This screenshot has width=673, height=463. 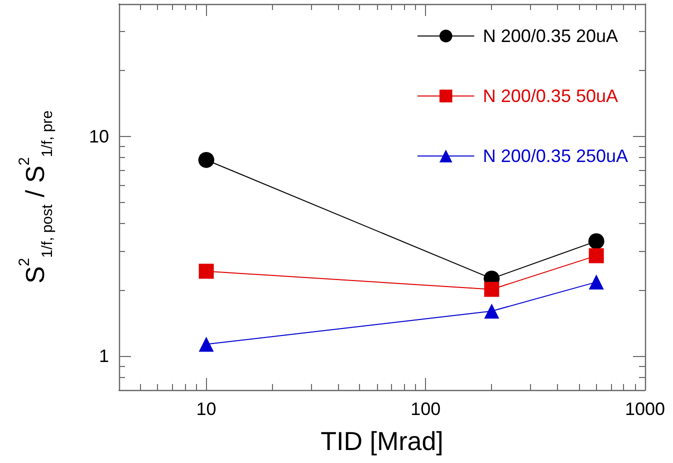 What do you see at coordinates (550, 36) in the screenshot?
I see `legend-label: N 200/0.35 20uA` at bounding box center [550, 36].